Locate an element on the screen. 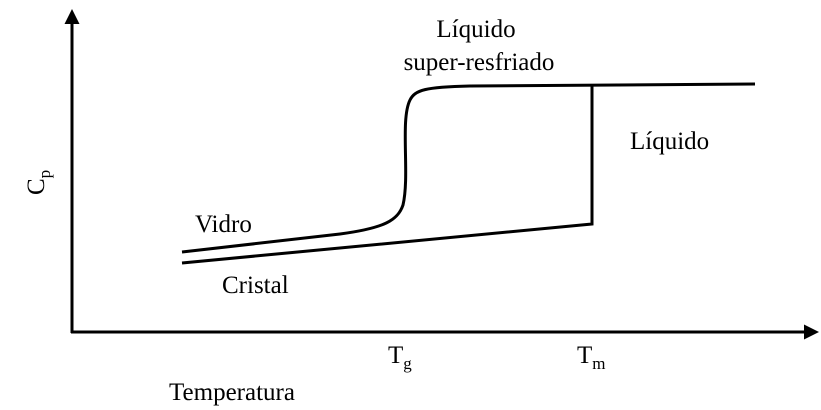  label: Cristal is located at coordinates (255, 285).